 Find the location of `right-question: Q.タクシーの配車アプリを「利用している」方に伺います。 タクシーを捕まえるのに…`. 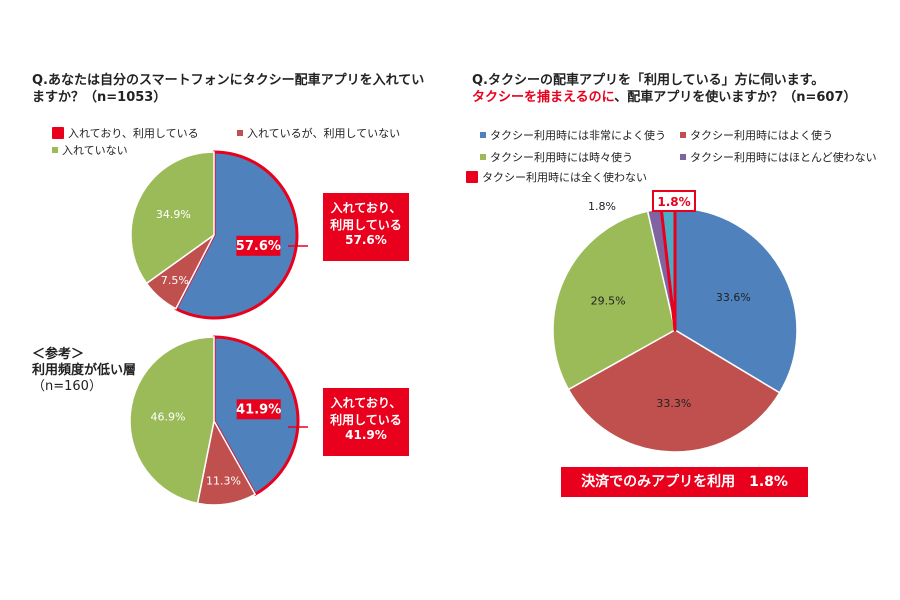

right-question: Q.タクシーの配車アプリを「利用している」方に伺います。 タクシーを捕まえるのに… is located at coordinates (664, 89).